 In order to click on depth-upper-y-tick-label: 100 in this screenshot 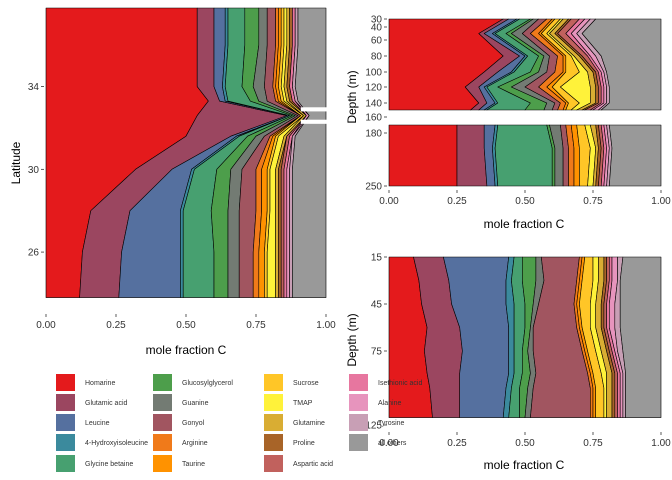, I will do `click(373, 73)`.